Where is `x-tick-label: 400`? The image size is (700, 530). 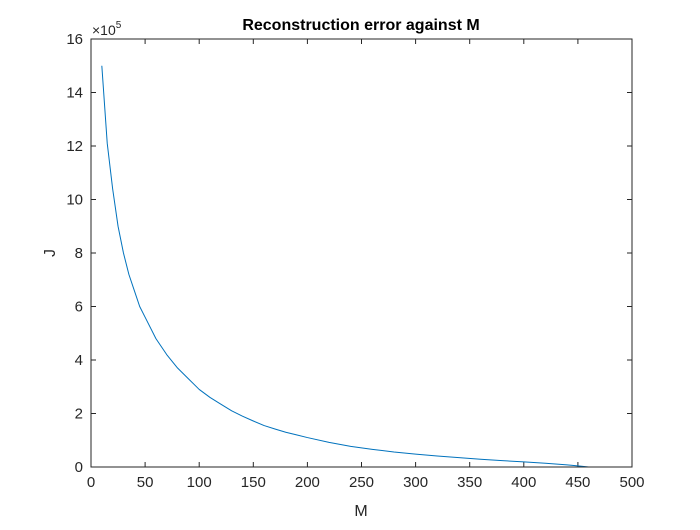 x-tick-label: 400 is located at coordinates (523, 482).